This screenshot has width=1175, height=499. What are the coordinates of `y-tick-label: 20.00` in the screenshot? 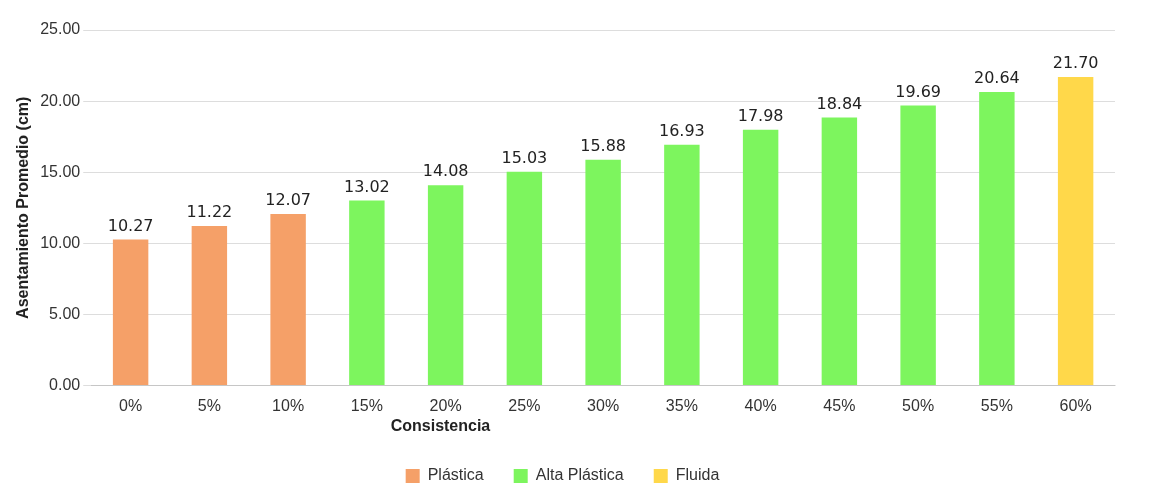 It's located at (60, 100).